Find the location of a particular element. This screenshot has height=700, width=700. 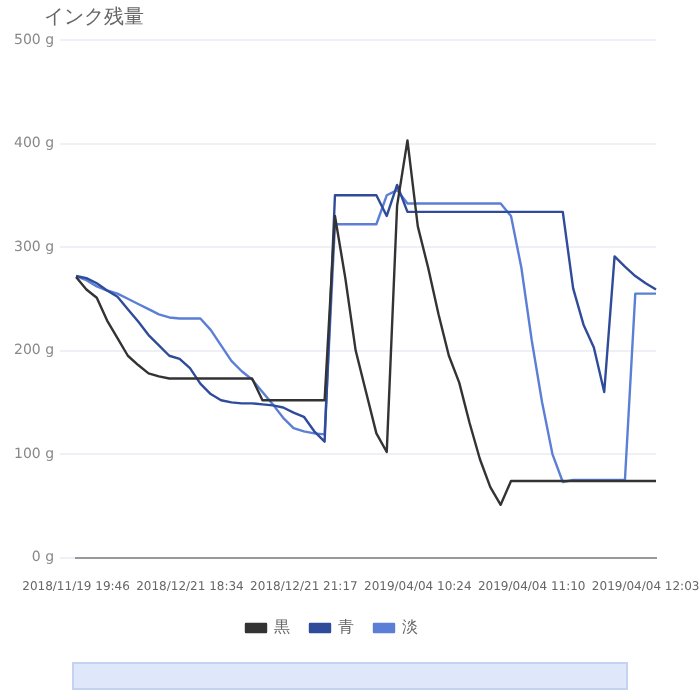

legend-label: 淡 is located at coordinates (410, 627).